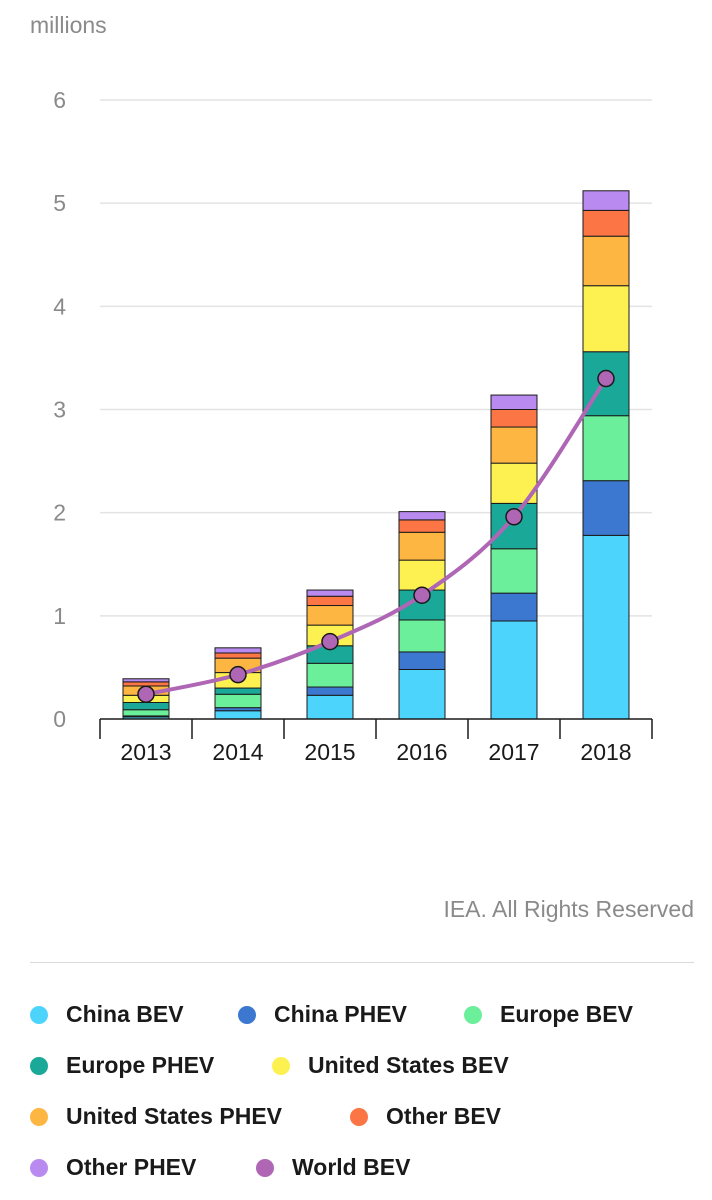  I want to click on bar-2013-europe-bev, so click(146, 713).